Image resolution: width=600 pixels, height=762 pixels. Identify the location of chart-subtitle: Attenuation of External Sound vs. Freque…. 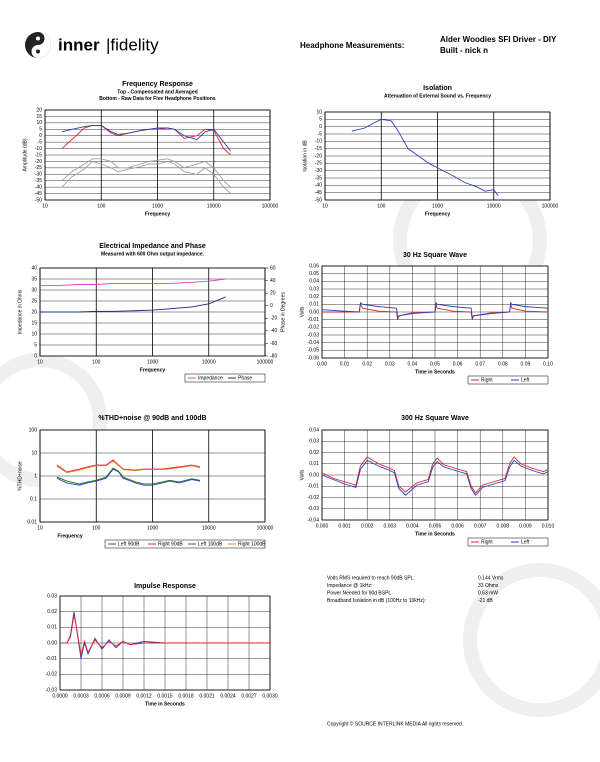
(437, 96).